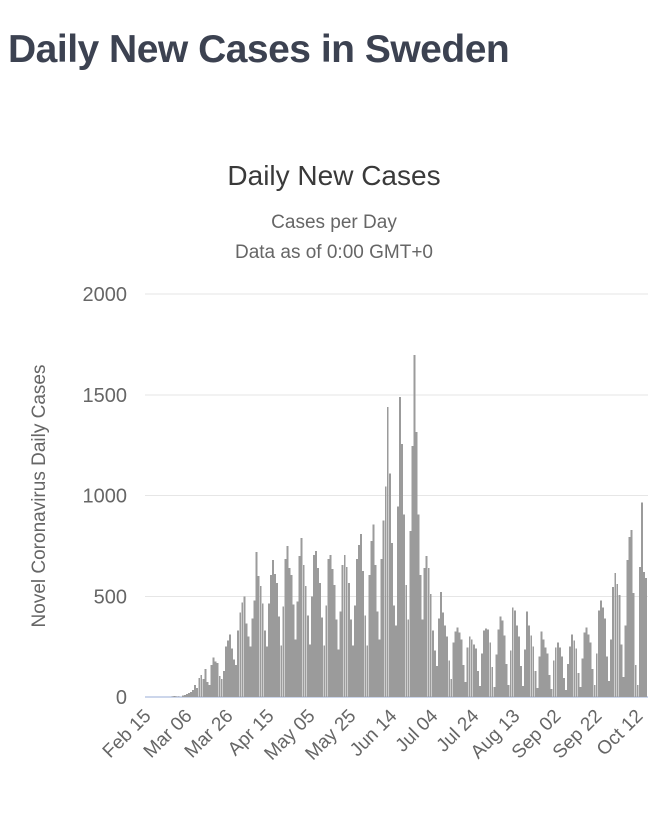 This screenshot has height=813, width=668. What do you see at coordinates (373, 732) in the screenshot?
I see `svg-text: Jun 14` at bounding box center [373, 732].